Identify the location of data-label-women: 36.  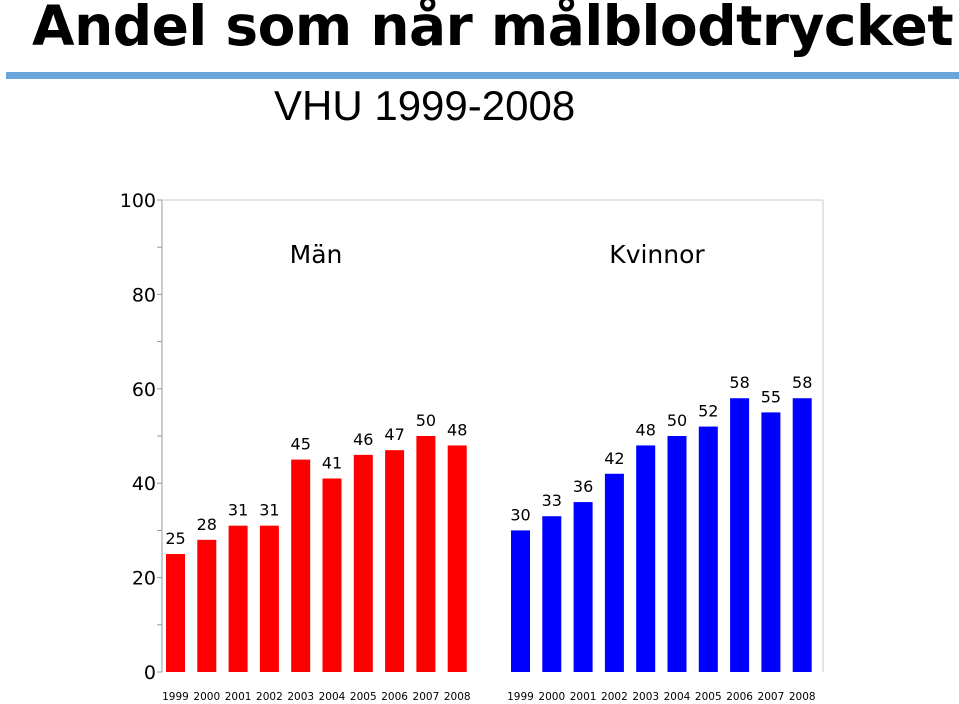
(583, 486).